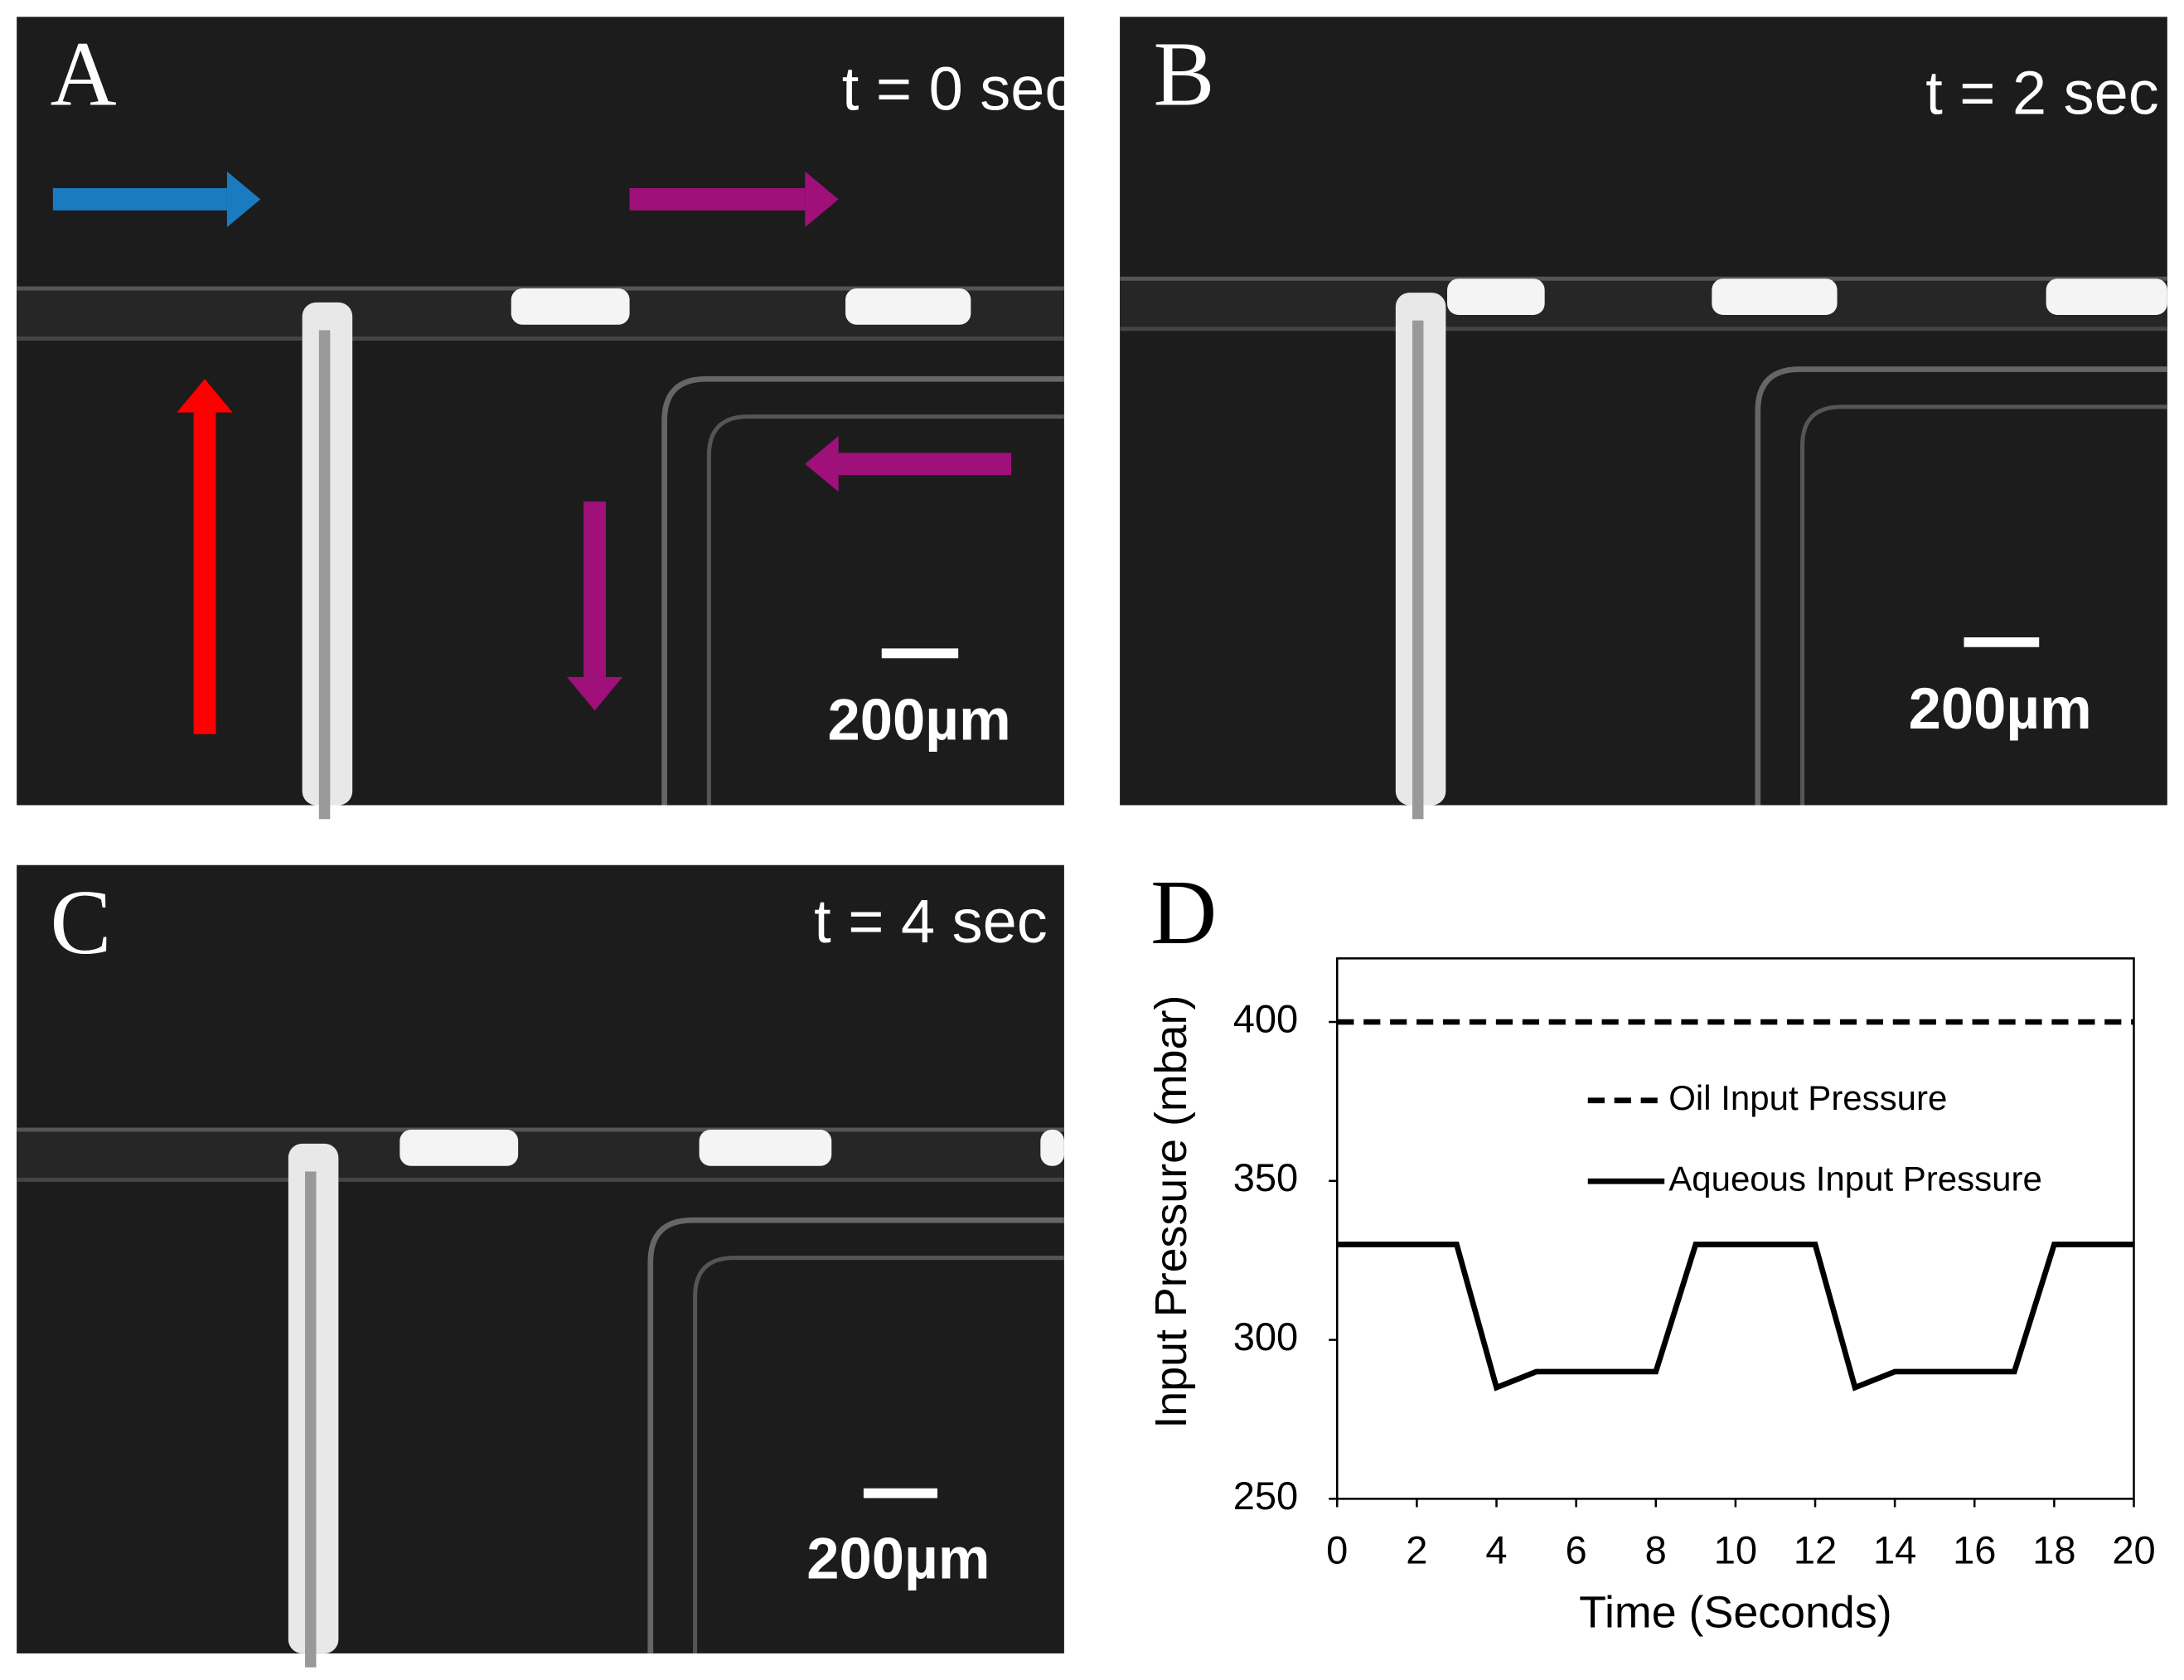  I want to click on time-label: t = 0 sec, so click(959, 88).